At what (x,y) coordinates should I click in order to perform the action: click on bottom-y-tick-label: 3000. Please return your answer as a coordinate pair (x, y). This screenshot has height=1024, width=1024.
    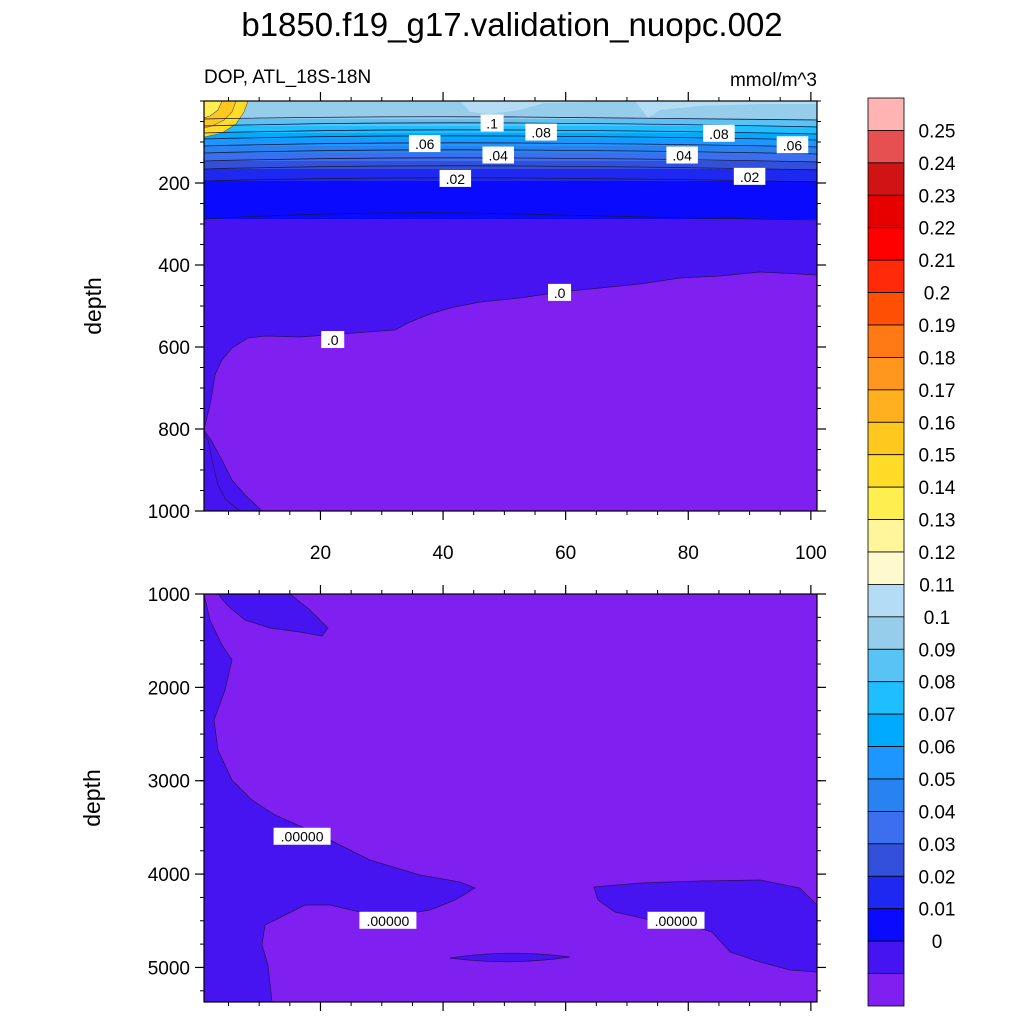
    Looking at the image, I should click on (169, 782).